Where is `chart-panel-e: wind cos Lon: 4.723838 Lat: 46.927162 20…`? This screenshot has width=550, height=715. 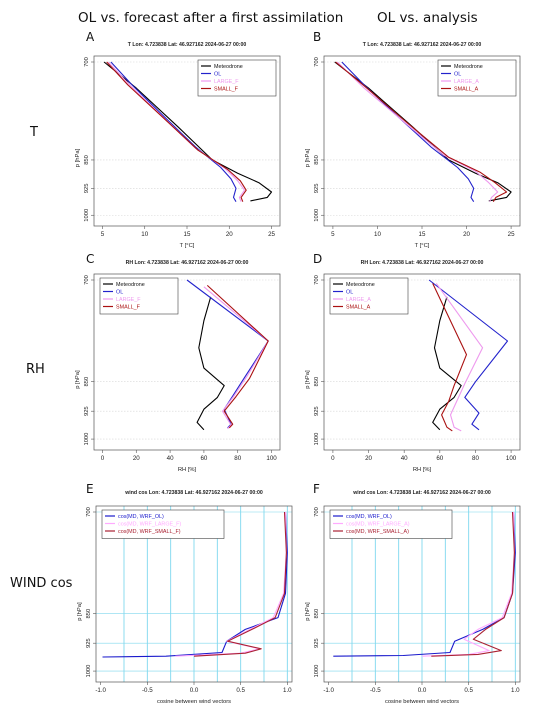 chart-panel-e: wind cos Lon: 4.723838 Lat: 46.927162 20… is located at coordinates (185, 597).